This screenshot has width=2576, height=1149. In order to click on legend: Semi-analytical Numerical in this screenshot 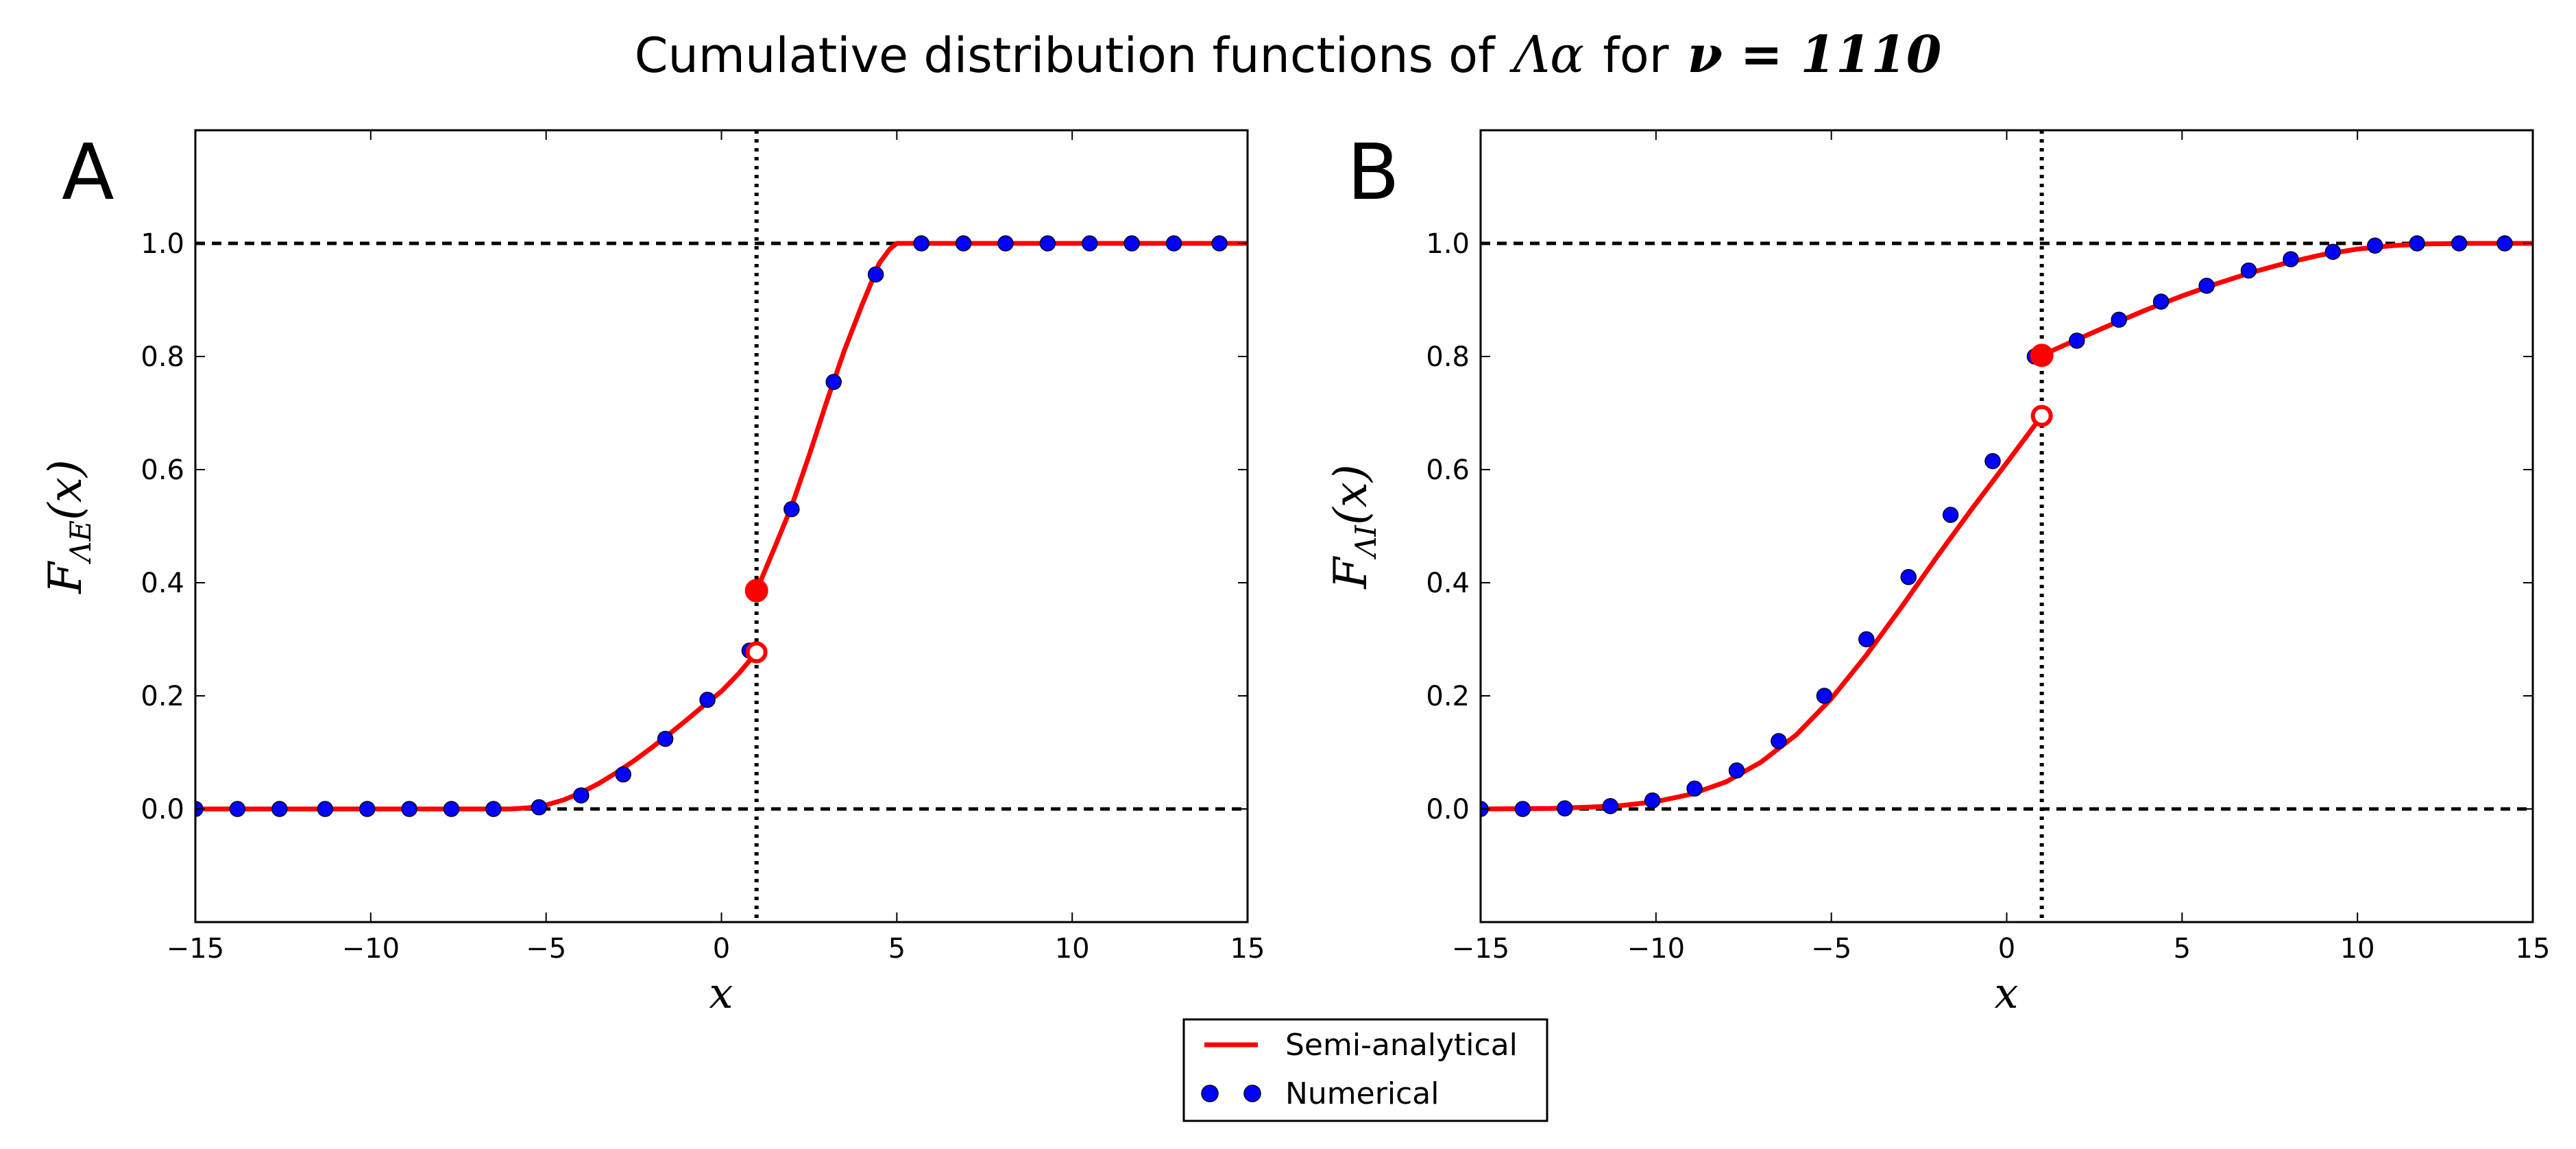, I will do `click(1365, 1070)`.